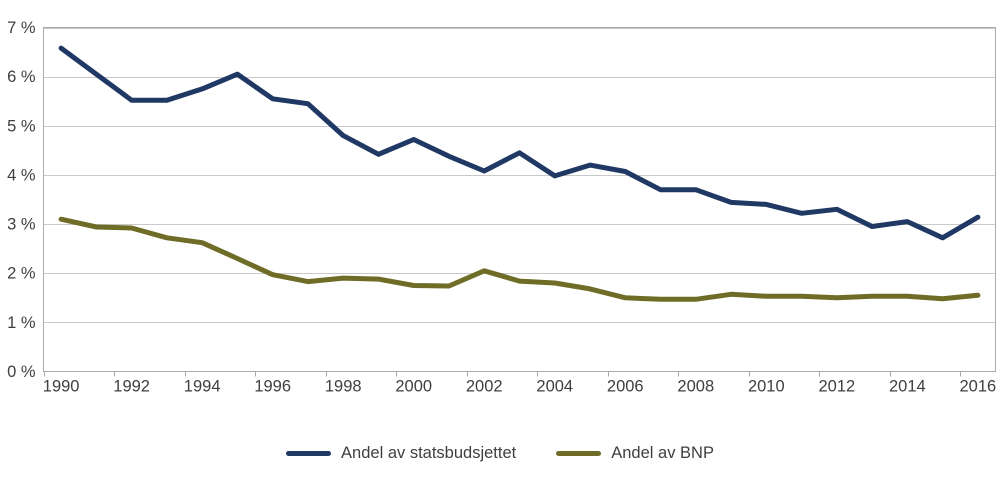 The image size is (1000, 487). I want to click on x-axis-label: 2008, so click(695, 387).